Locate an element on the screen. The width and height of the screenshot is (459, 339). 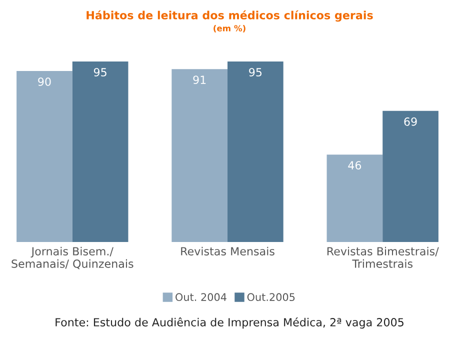
data-label: 90 is located at coordinates (44, 82).